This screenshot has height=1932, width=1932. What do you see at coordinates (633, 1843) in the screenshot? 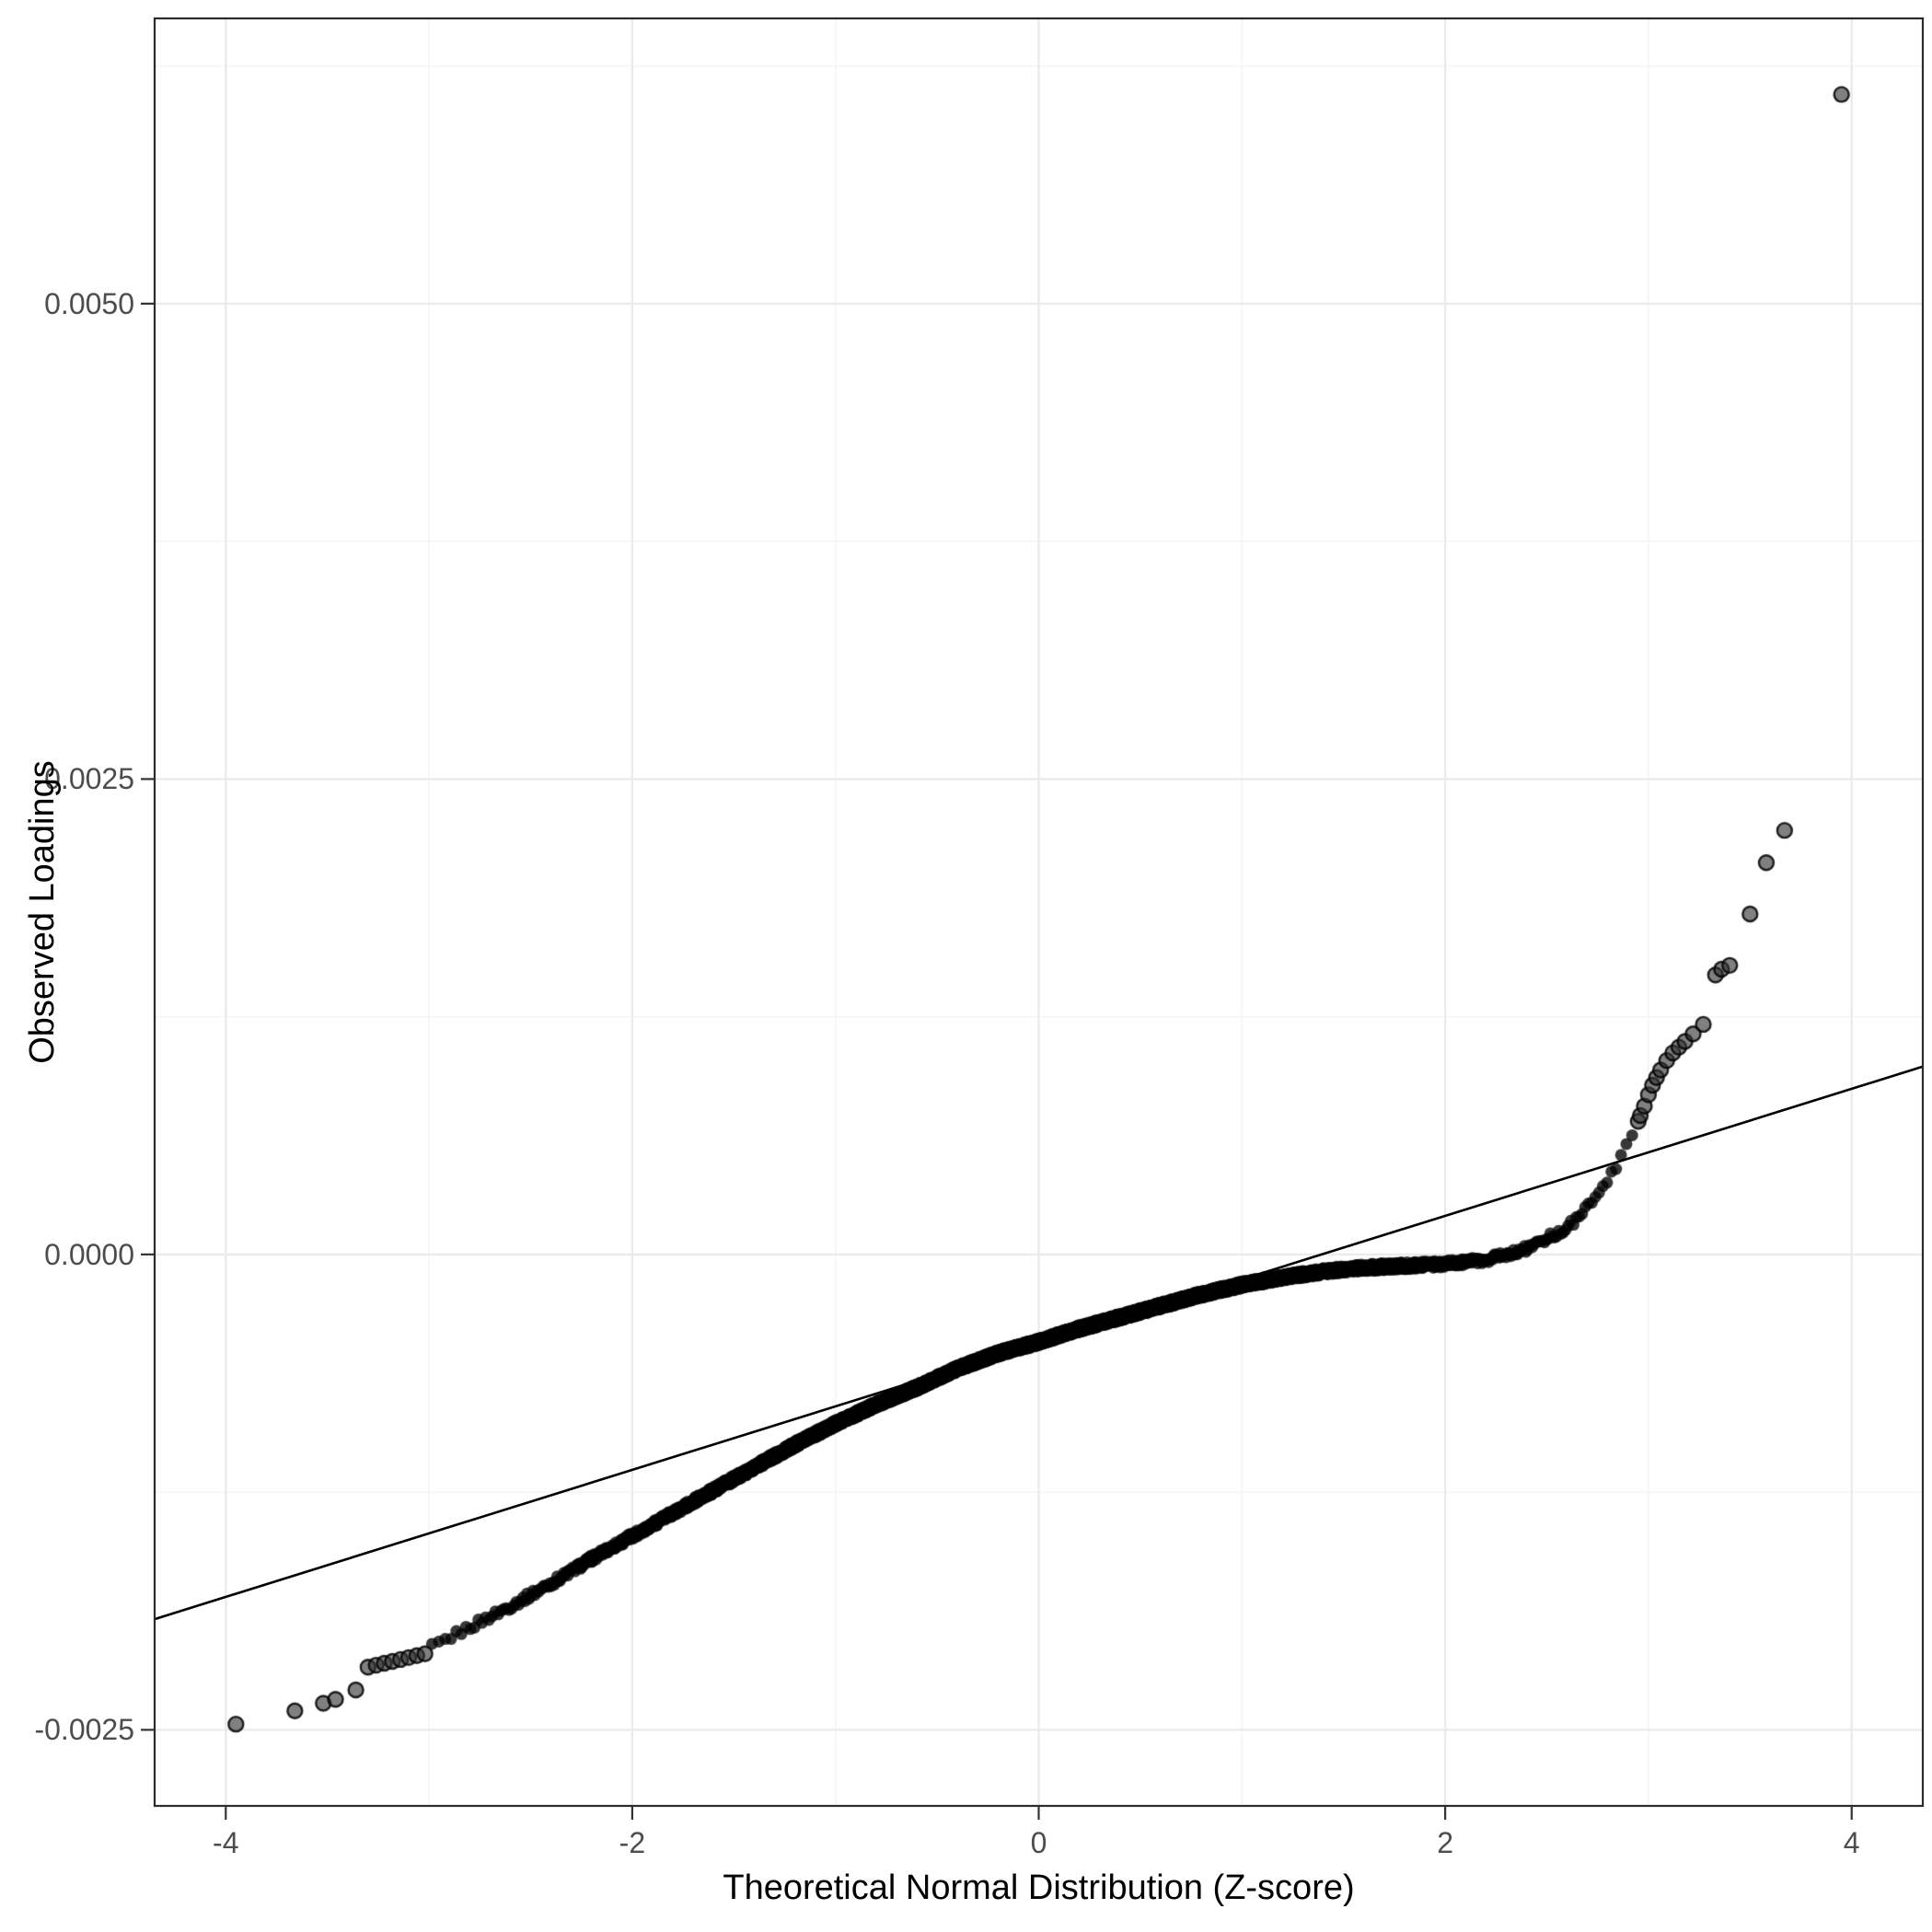
I see `x-tick-label: -2` at bounding box center [633, 1843].